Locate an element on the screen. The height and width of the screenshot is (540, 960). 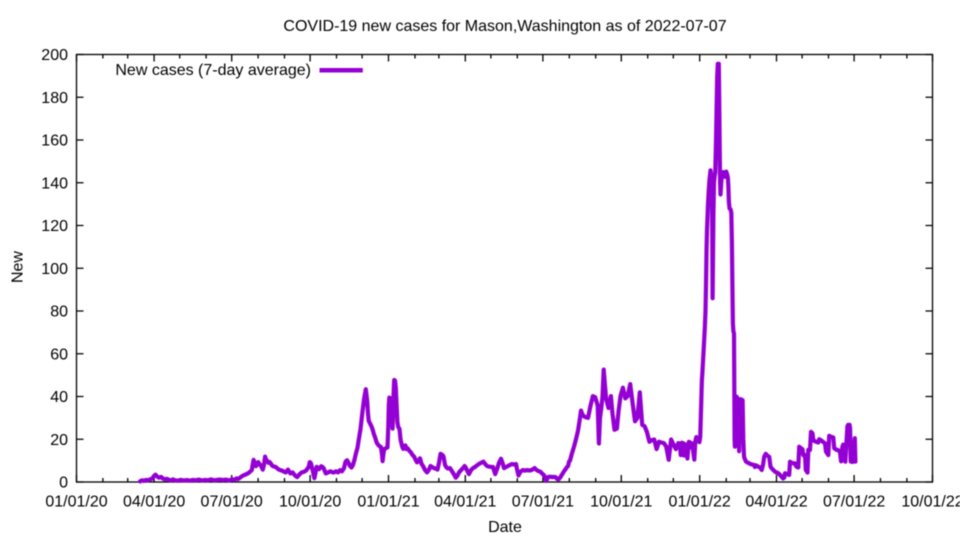
svg-text: 80 is located at coordinates (59, 312).